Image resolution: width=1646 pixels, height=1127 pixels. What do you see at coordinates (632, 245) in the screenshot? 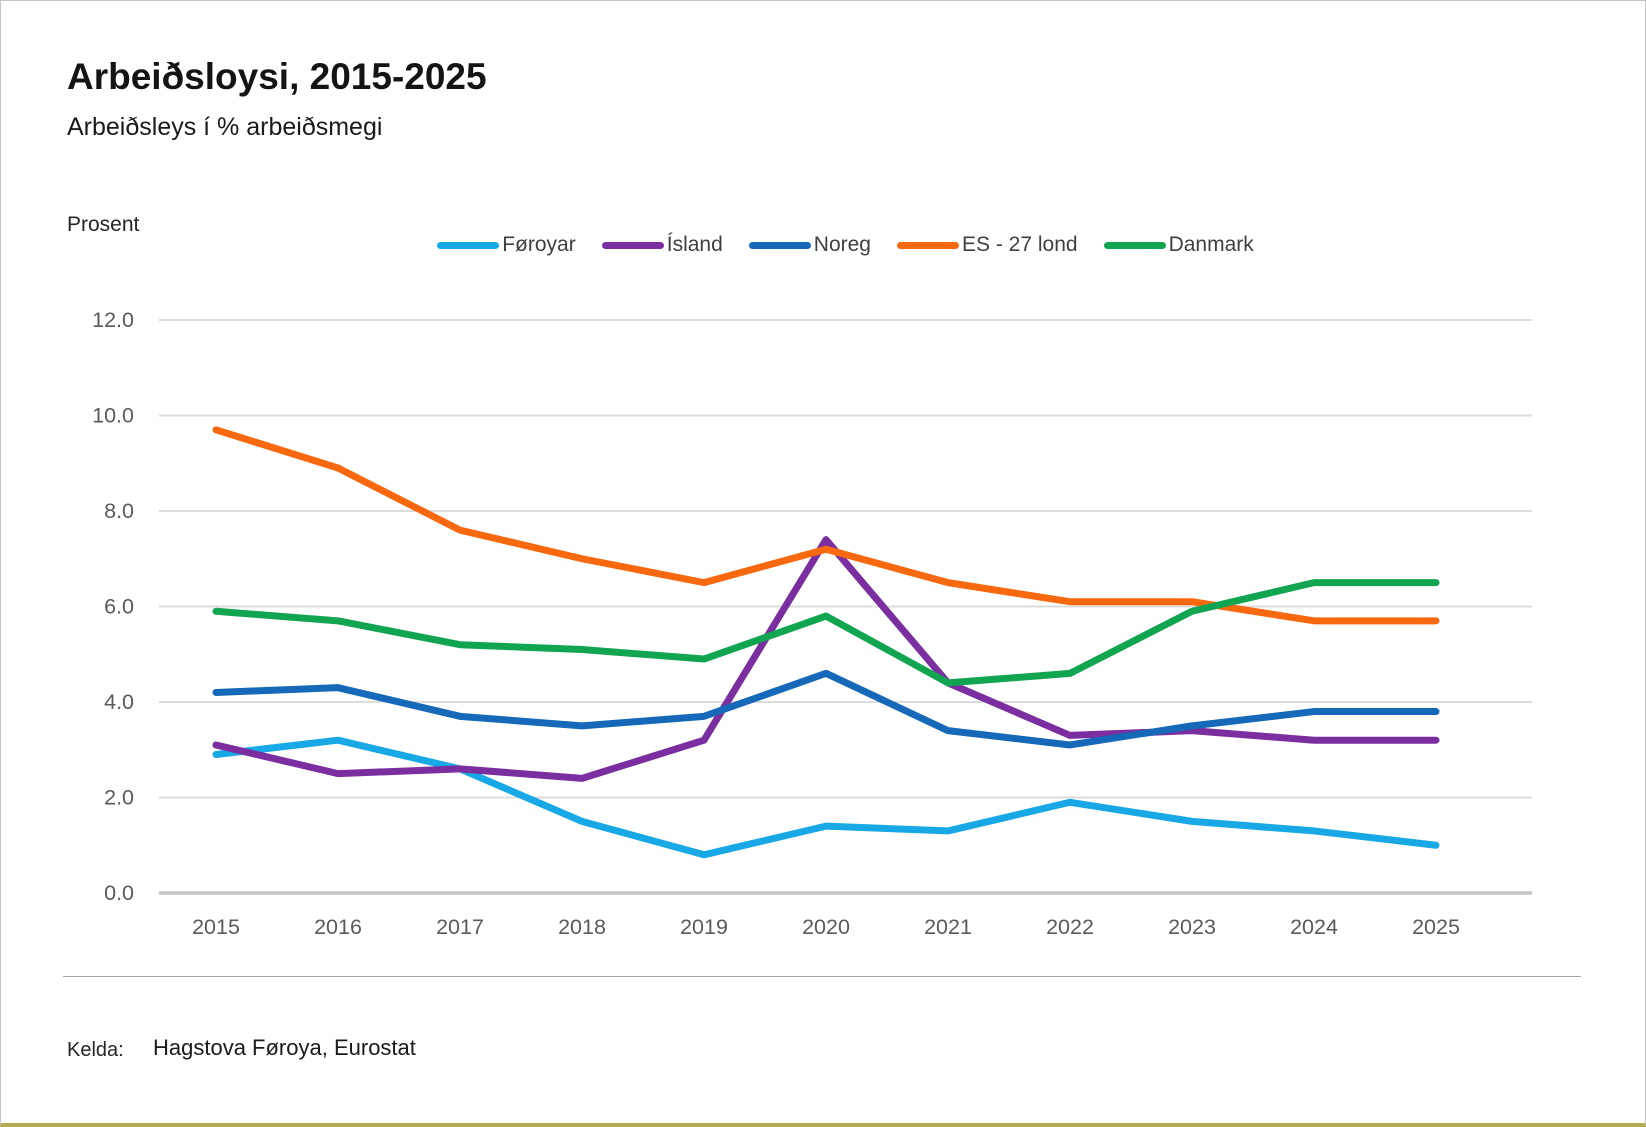
I see `legend-swatch-sland` at bounding box center [632, 245].